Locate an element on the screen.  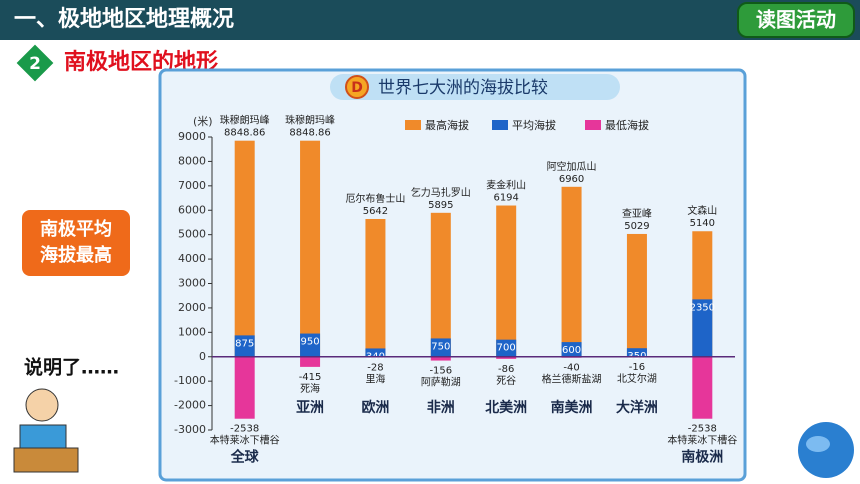
y-tick-label: -3000 is located at coordinates (190, 429).